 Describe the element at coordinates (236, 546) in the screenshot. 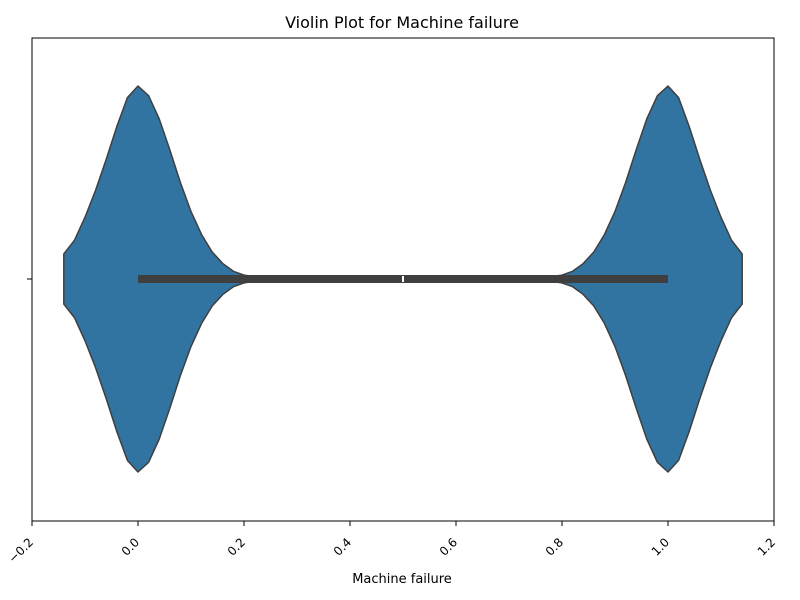

I see `x-tick-label: 0.2` at that location.